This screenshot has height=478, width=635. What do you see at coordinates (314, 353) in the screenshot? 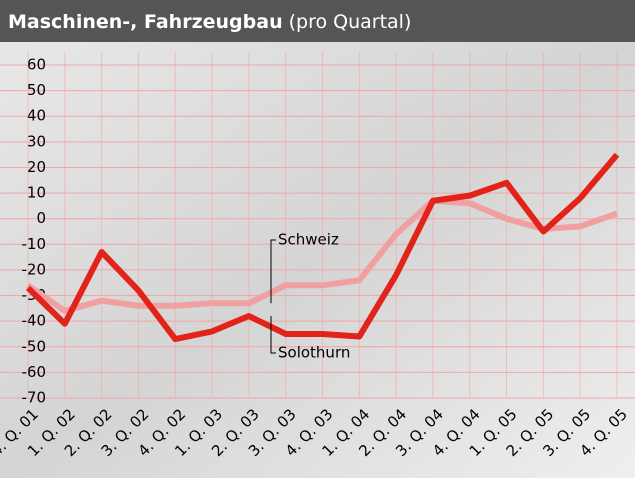
I see `series-label: Solothurn` at bounding box center [314, 353].